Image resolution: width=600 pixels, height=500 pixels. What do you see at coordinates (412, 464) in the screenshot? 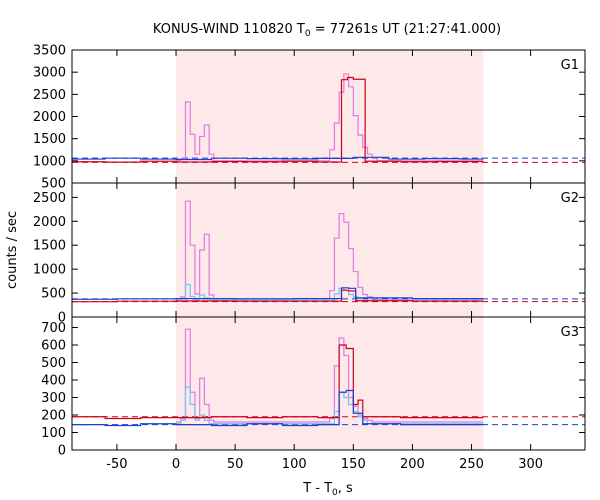
I see `x-tick-label: 200` at bounding box center [412, 464].